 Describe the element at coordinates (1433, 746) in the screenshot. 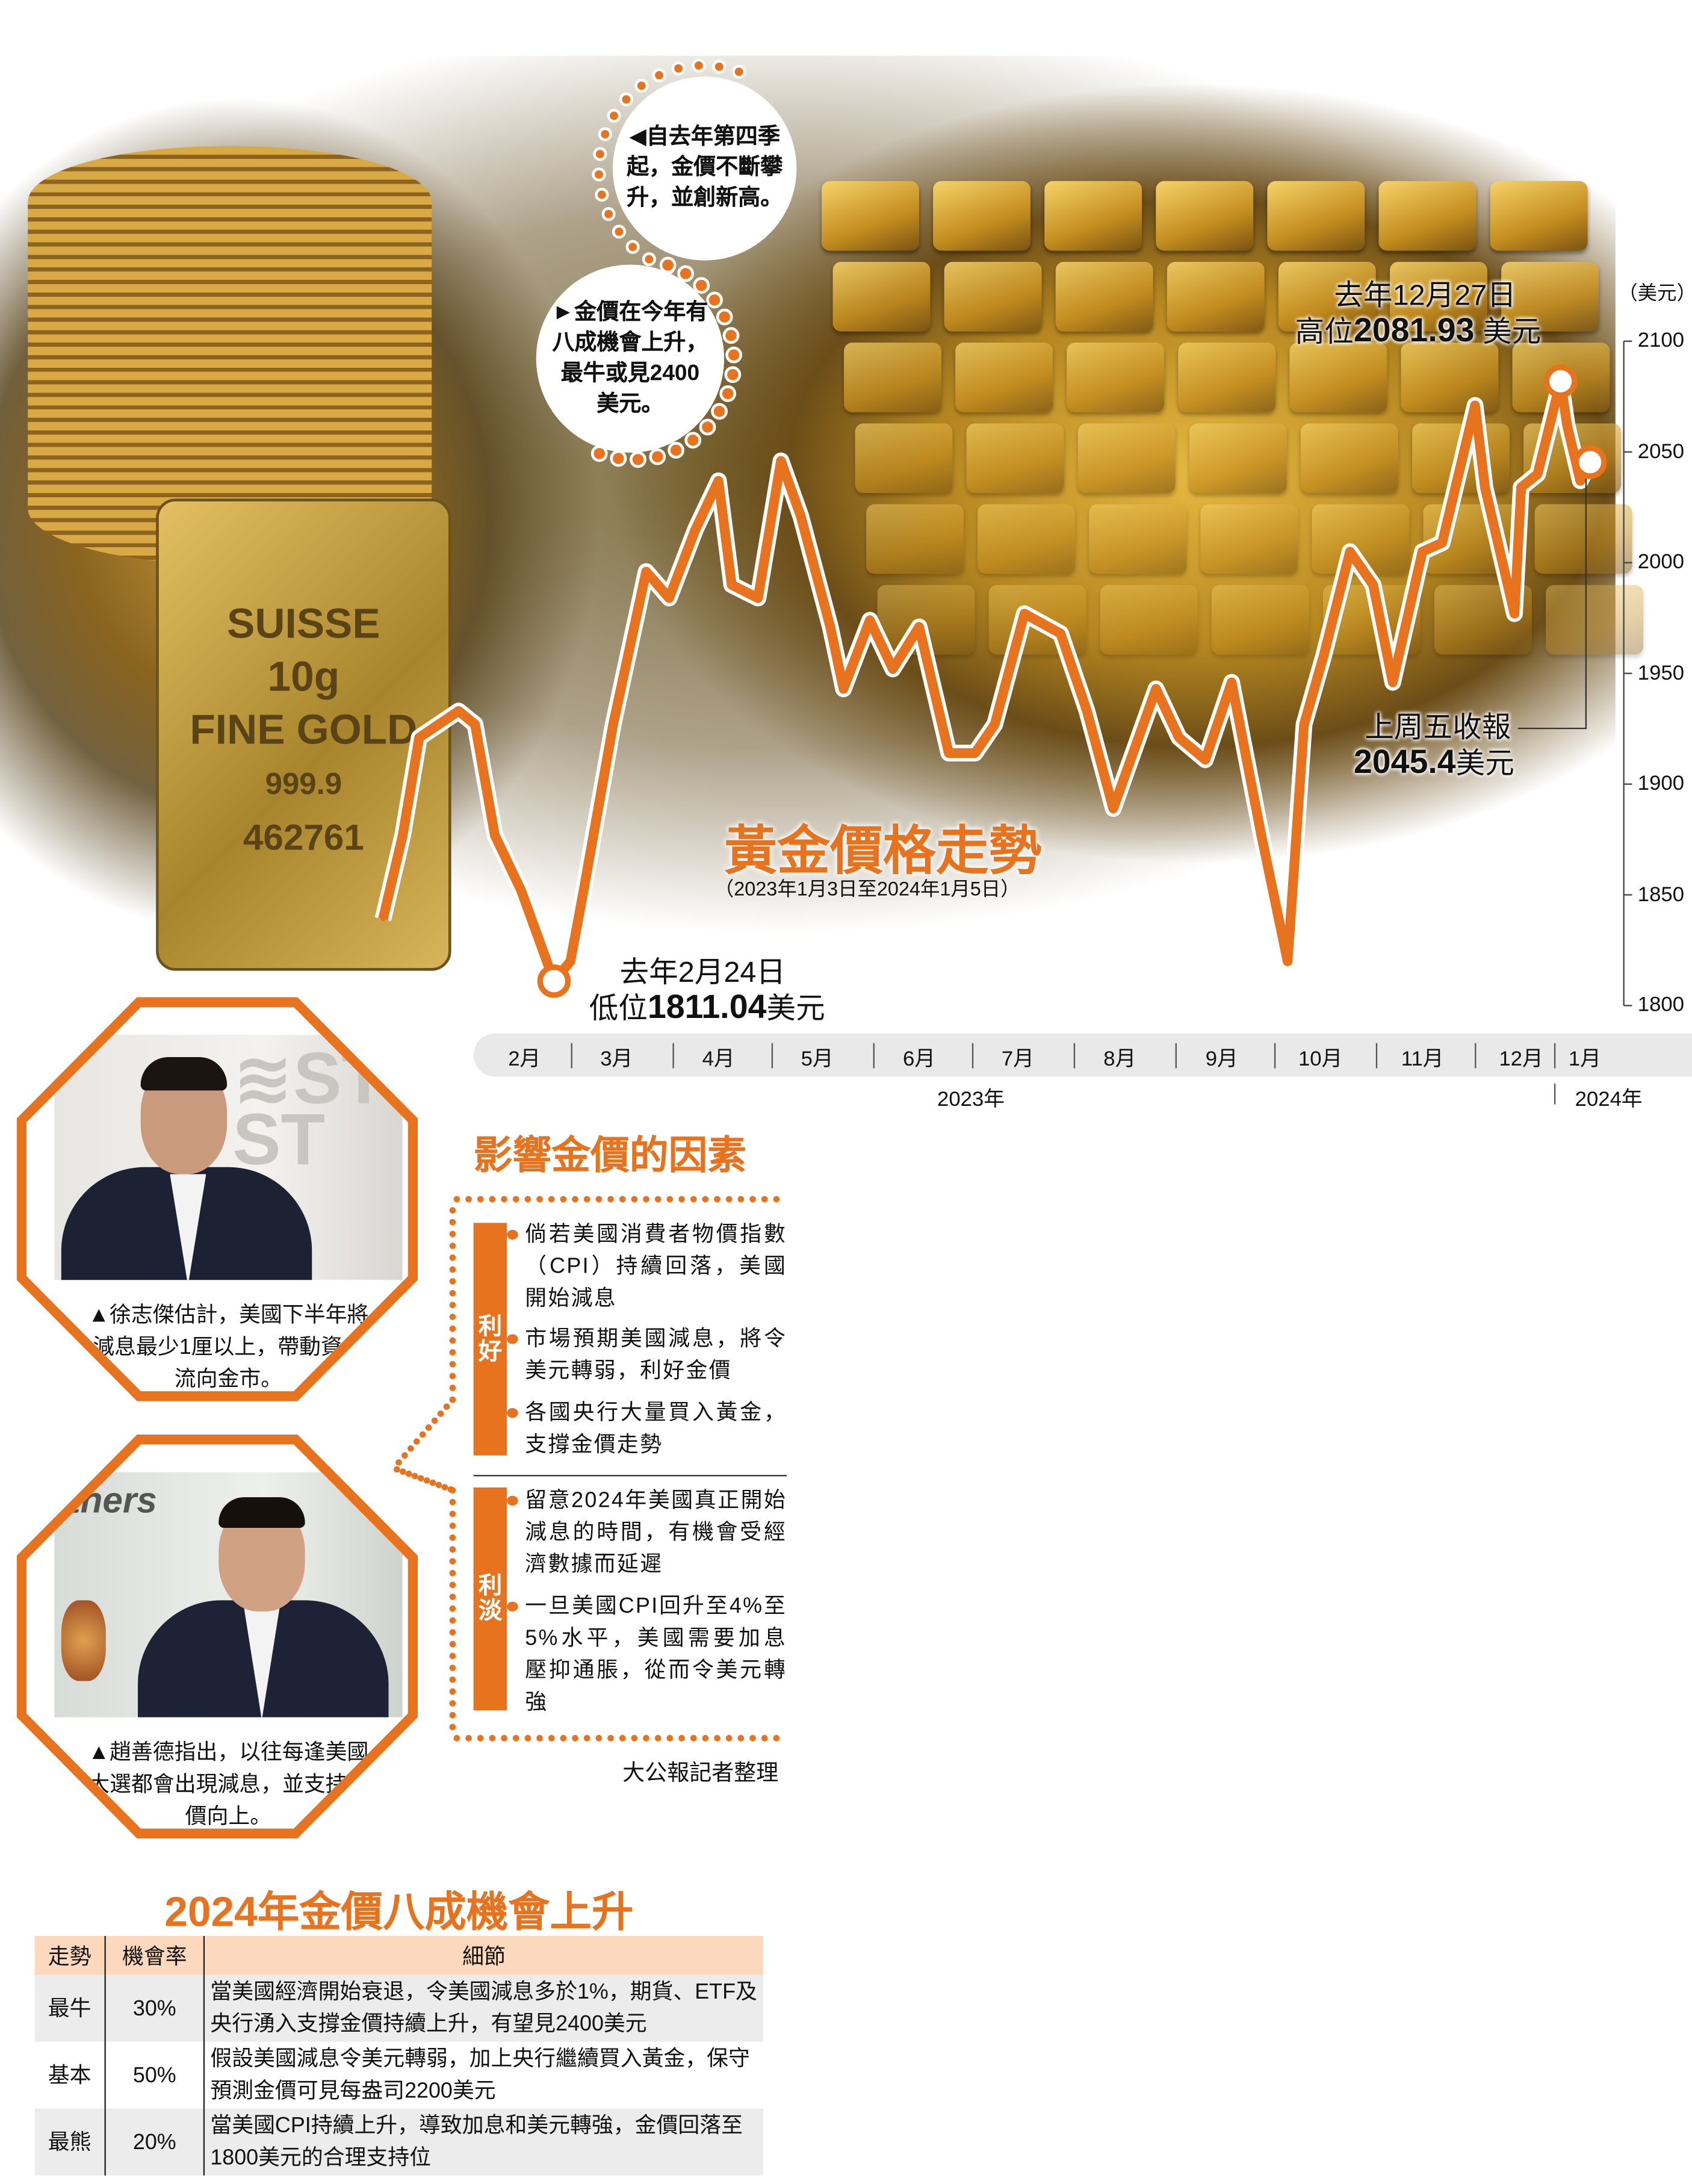

I see `close-annotation: 上周五收報 2045.4美元` at that location.